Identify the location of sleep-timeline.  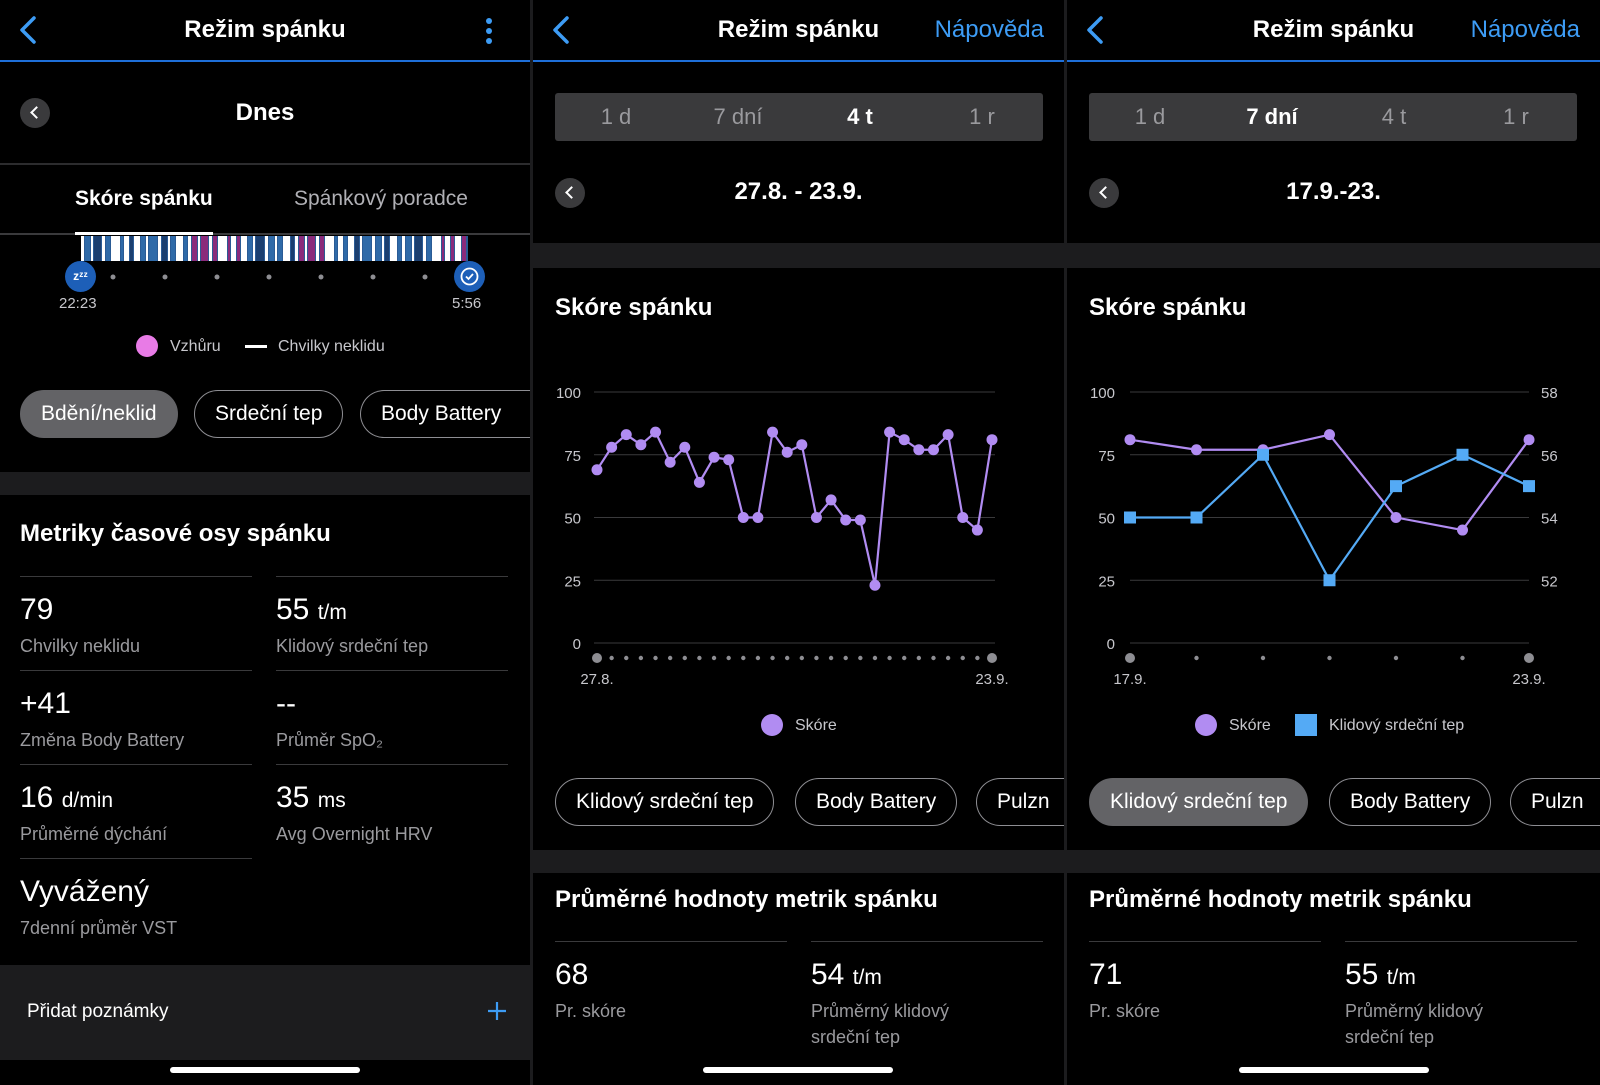
(274, 258).